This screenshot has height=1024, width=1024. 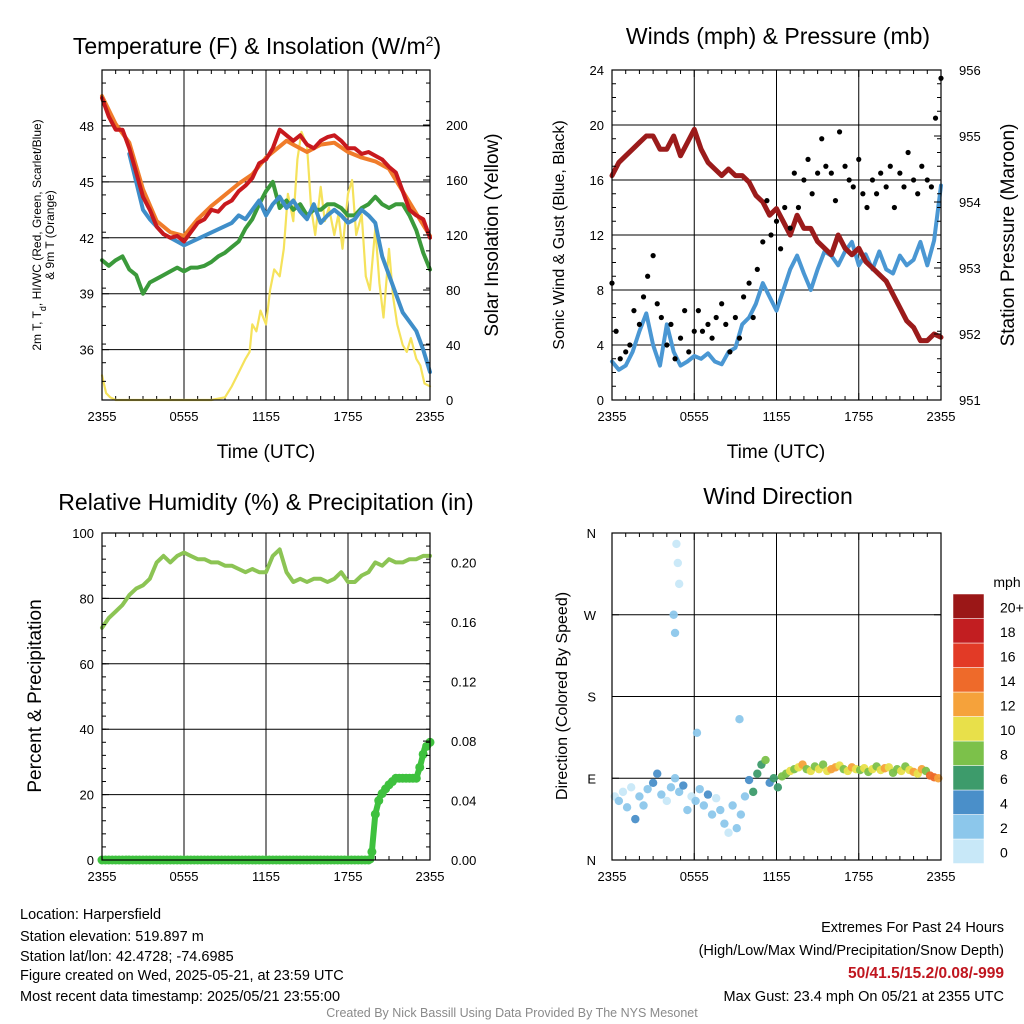 What do you see at coordinates (112, 937) in the screenshot?
I see `elevation-text: Station elevation: 519.897 m` at bounding box center [112, 937].